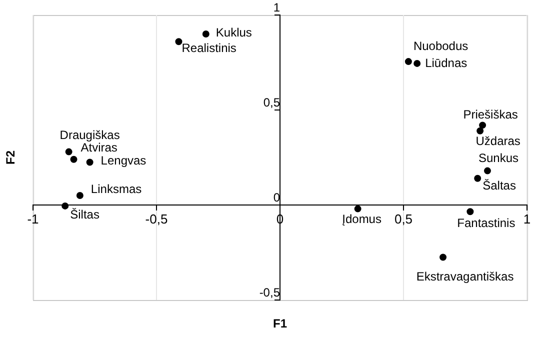 Image resolution: width=543 pixels, height=340 pixels. I want to click on annotation: Įdomus, so click(362, 219).